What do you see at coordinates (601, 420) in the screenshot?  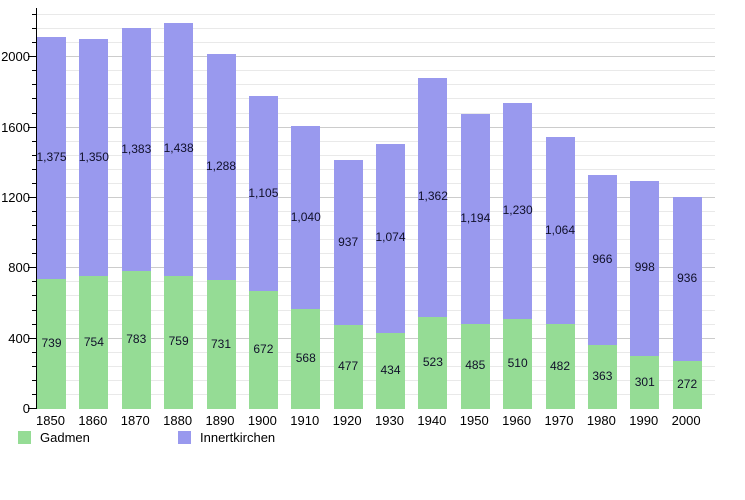 I see `x-axis-label: 1980` at bounding box center [601, 420].